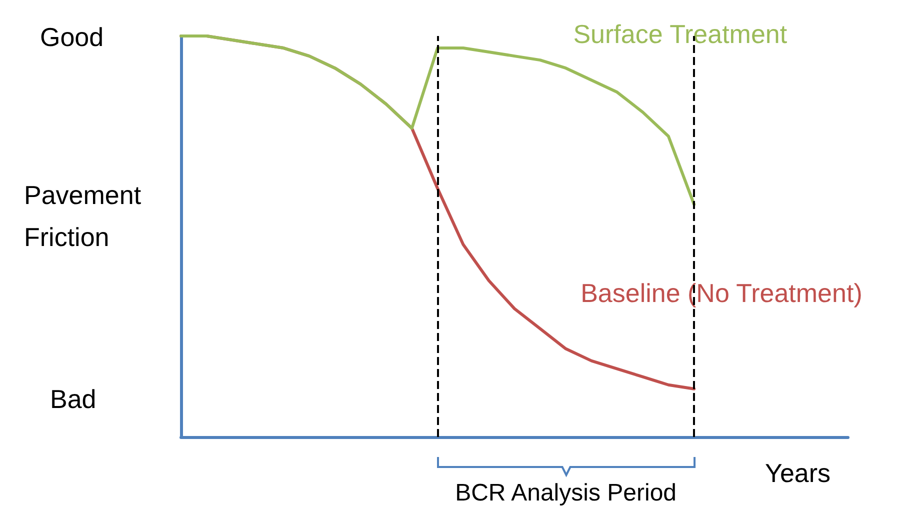 The width and height of the screenshot is (920, 513). I want to click on text: BCR Analysis Period, so click(566, 493).